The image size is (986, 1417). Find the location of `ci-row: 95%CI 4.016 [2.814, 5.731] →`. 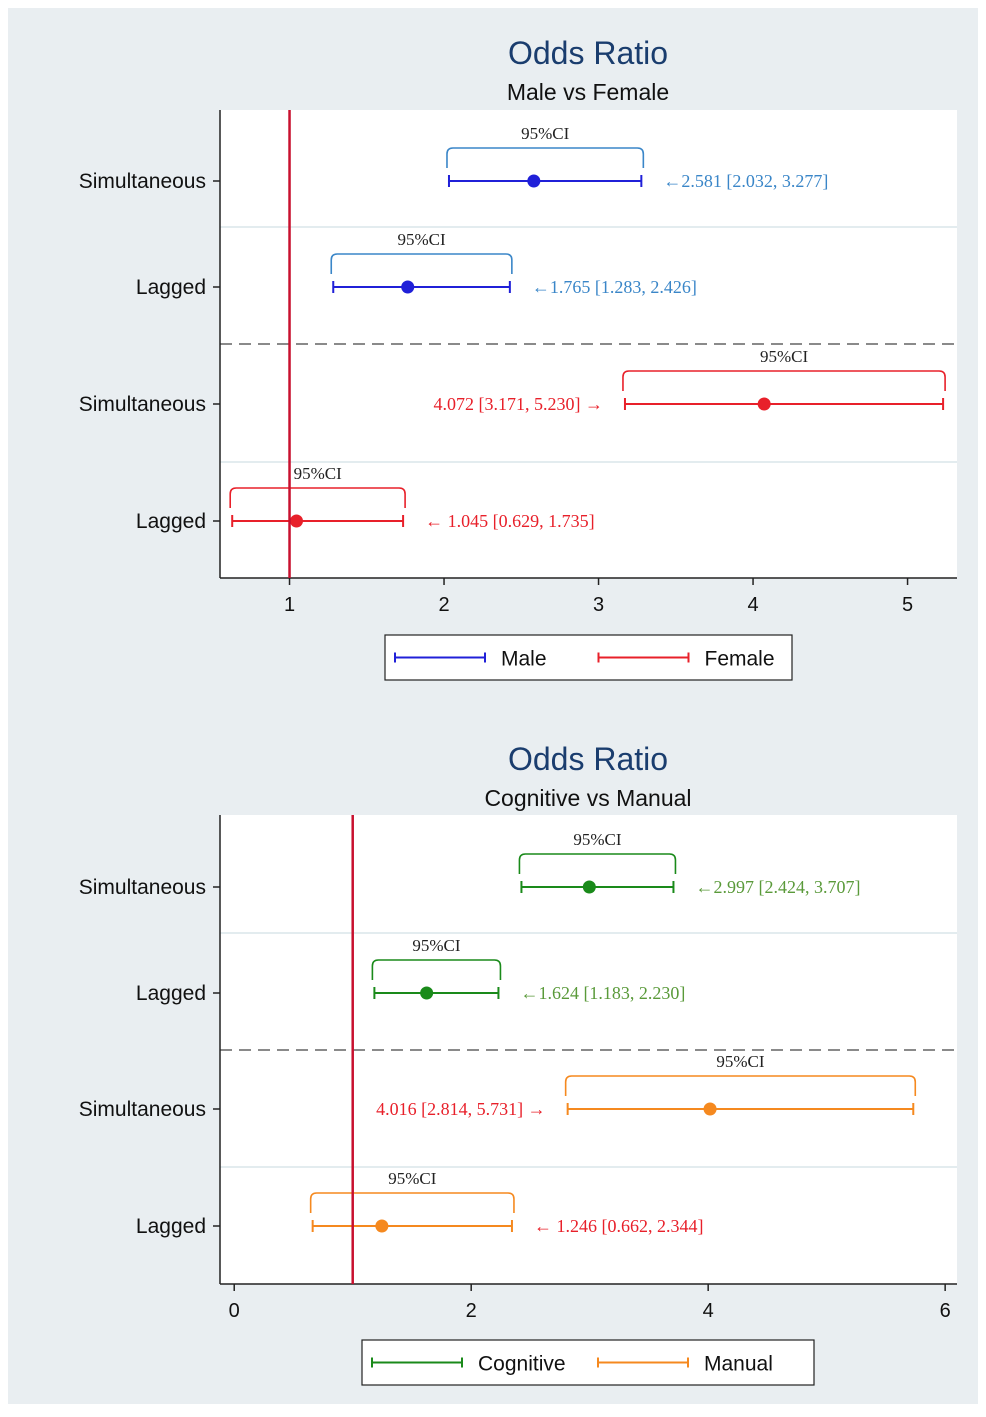

ci-row: 95%CI 4.016 [2.814, 5.731] → is located at coordinates (646, 1085).